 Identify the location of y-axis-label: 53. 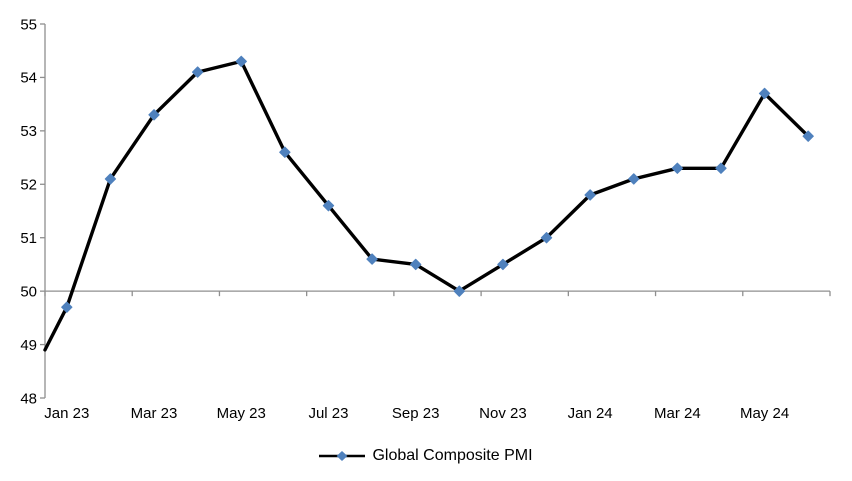
(28, 131).